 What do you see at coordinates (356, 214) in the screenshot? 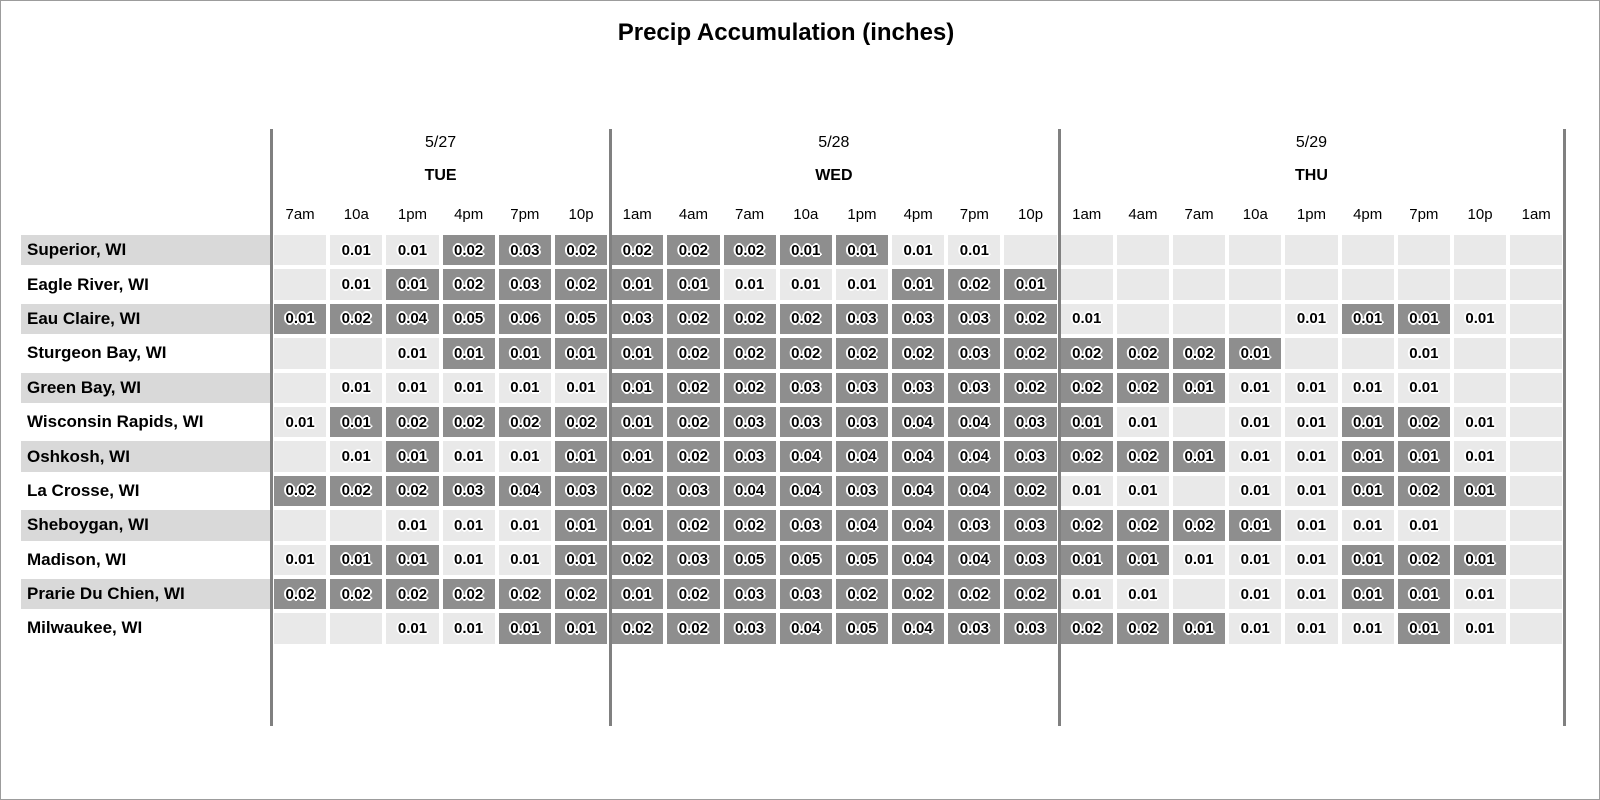
I see `hour-label: 10a` at bounding box center [356, 214].